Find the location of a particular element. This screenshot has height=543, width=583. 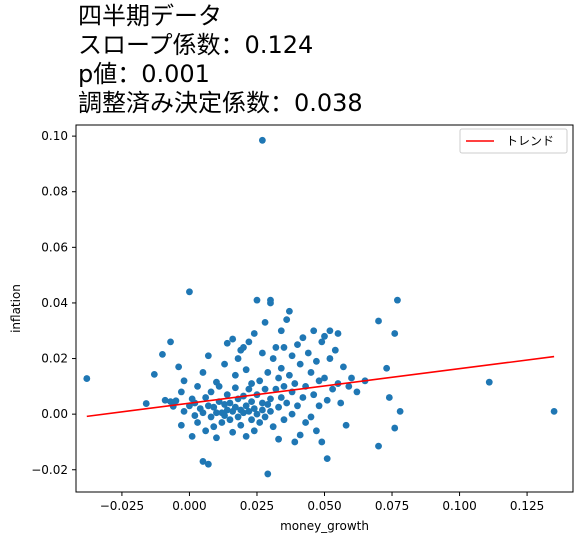

legend: トレンド is located at coordinates (513, 141).